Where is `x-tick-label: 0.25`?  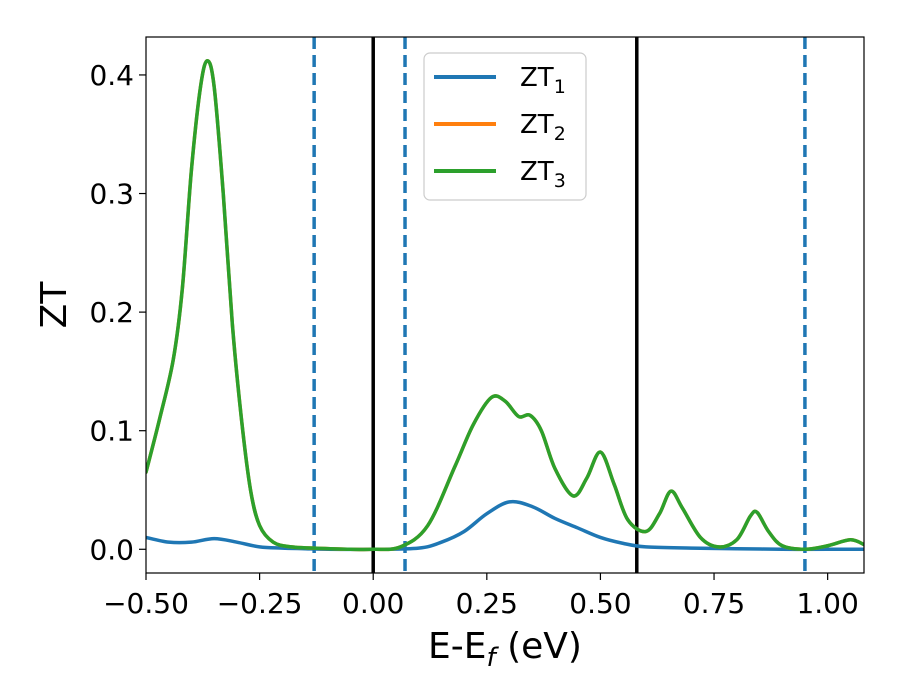
x-tick-label: 0.25 is located at coordinates (487, 603).